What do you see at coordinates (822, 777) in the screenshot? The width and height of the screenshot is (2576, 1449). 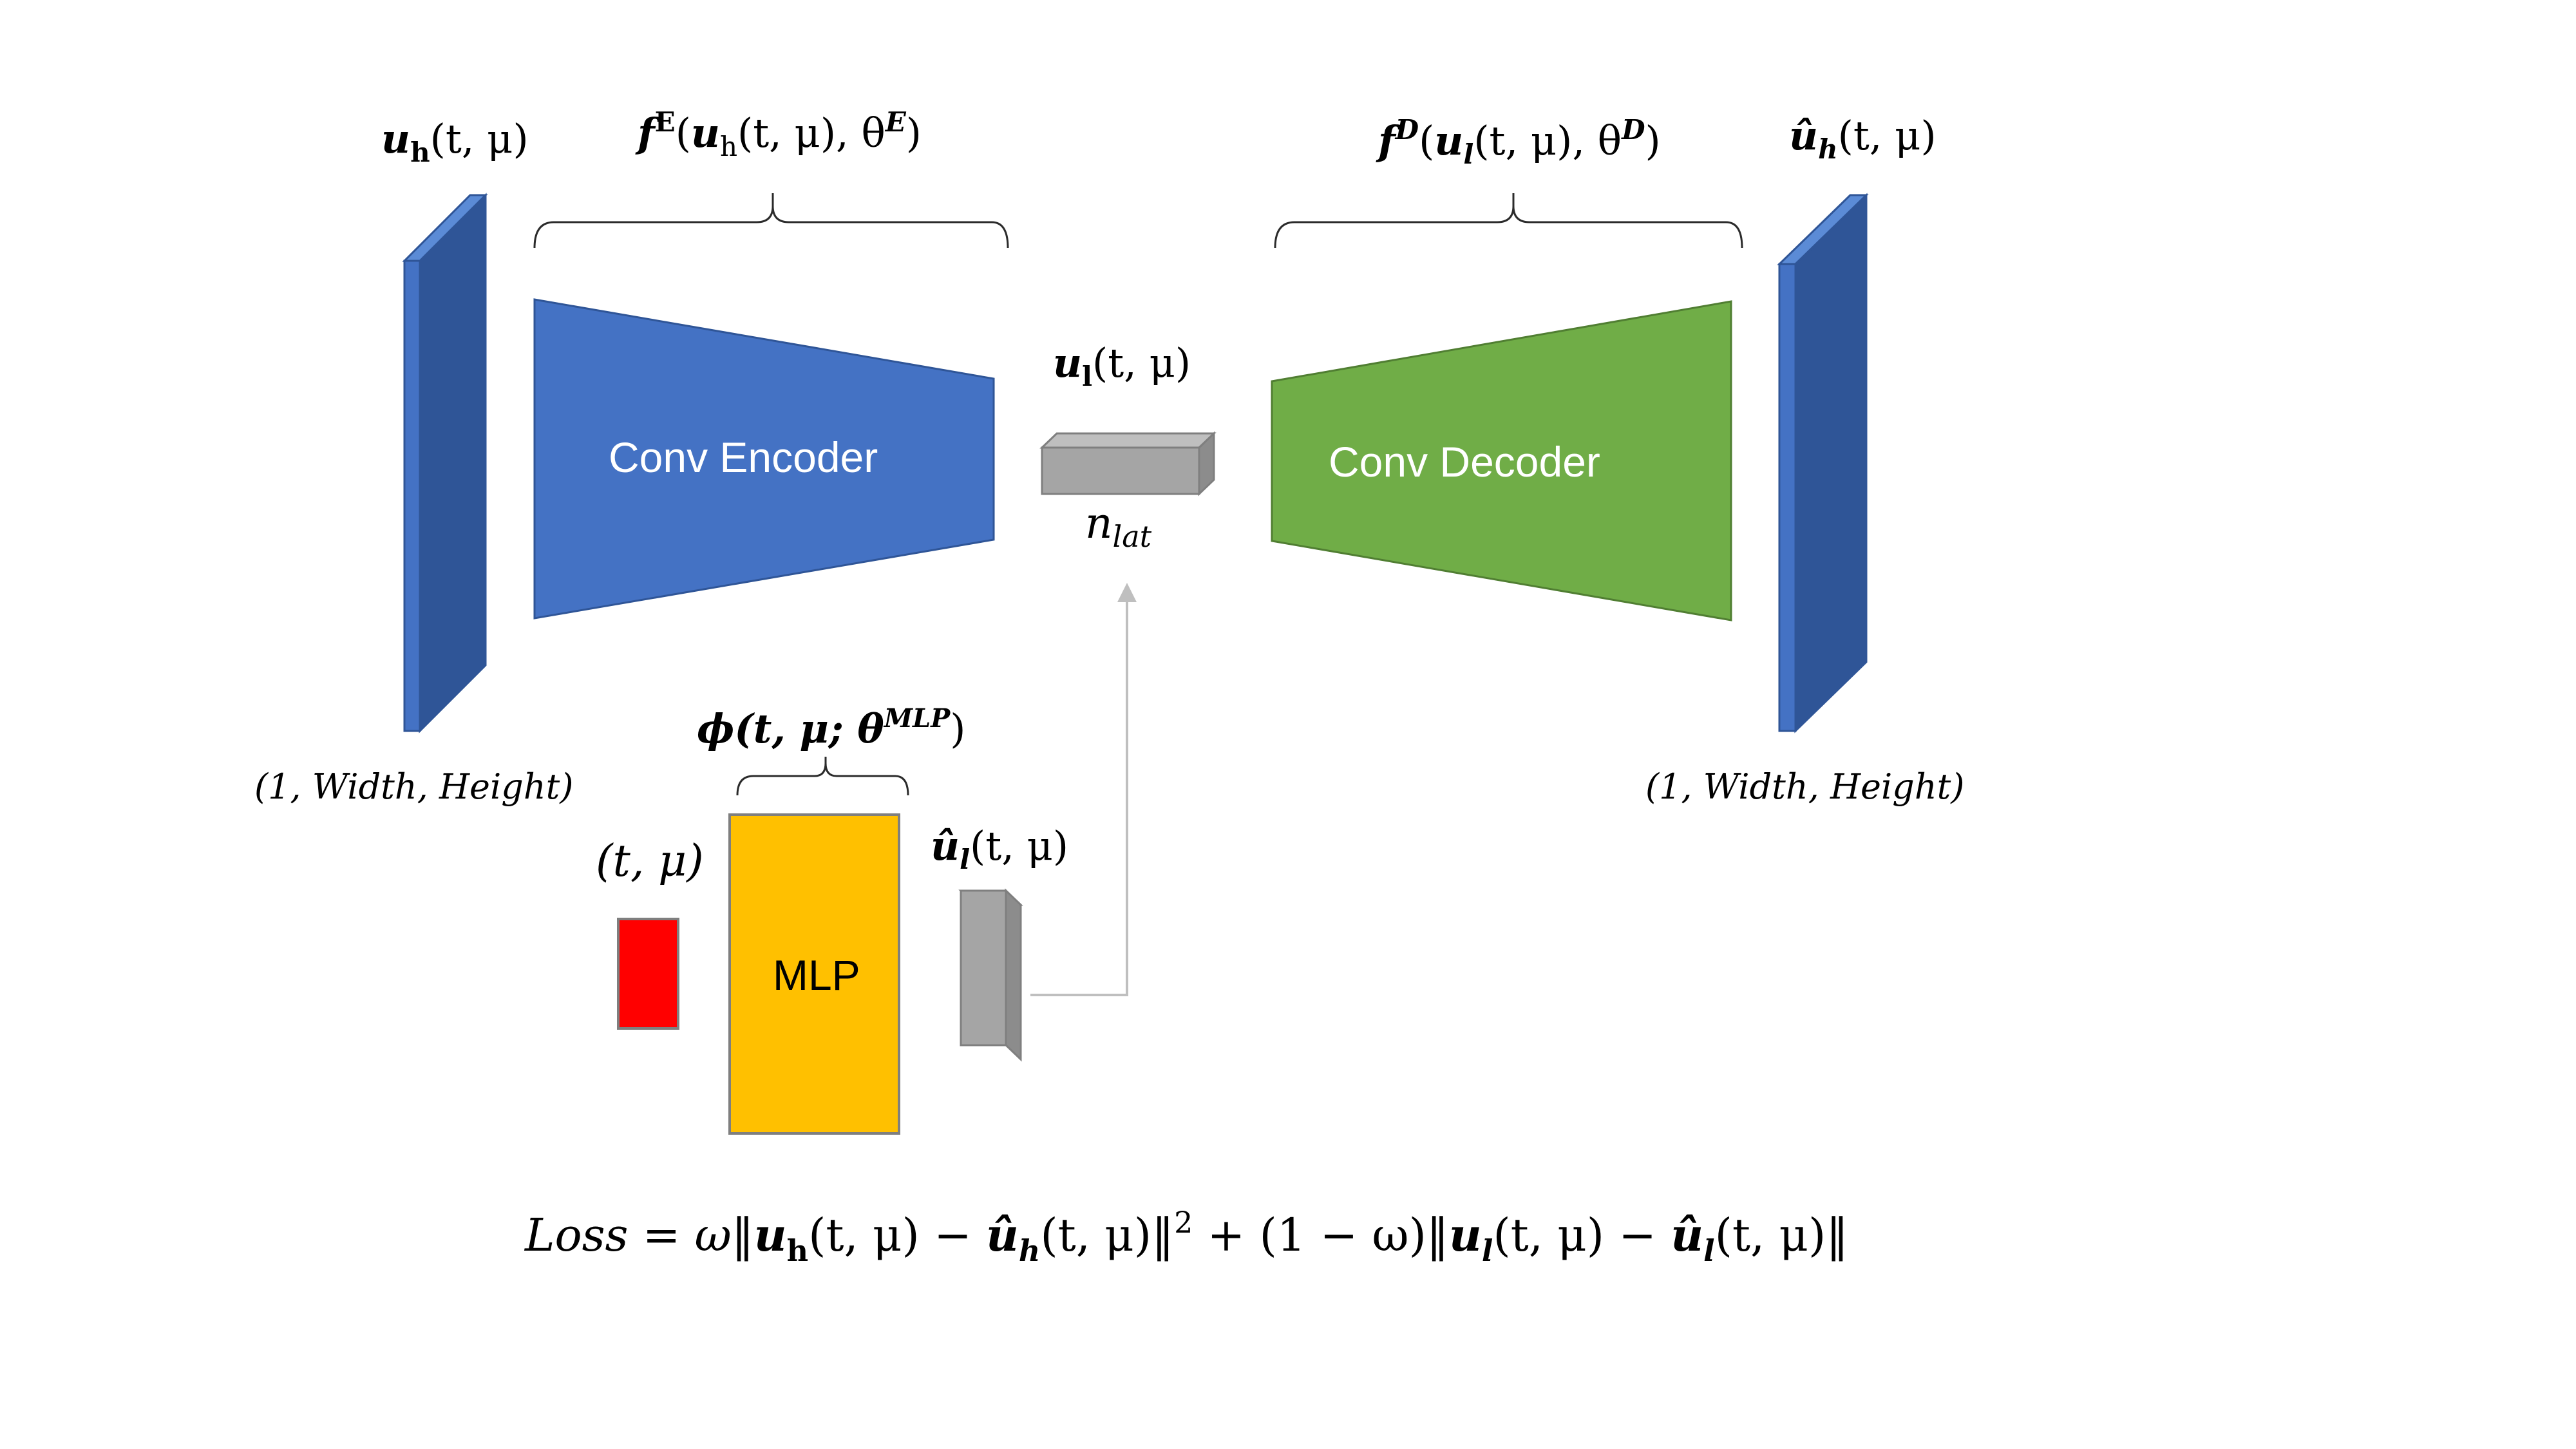 I see `mlp-brace` at bounding box center [822, 777].